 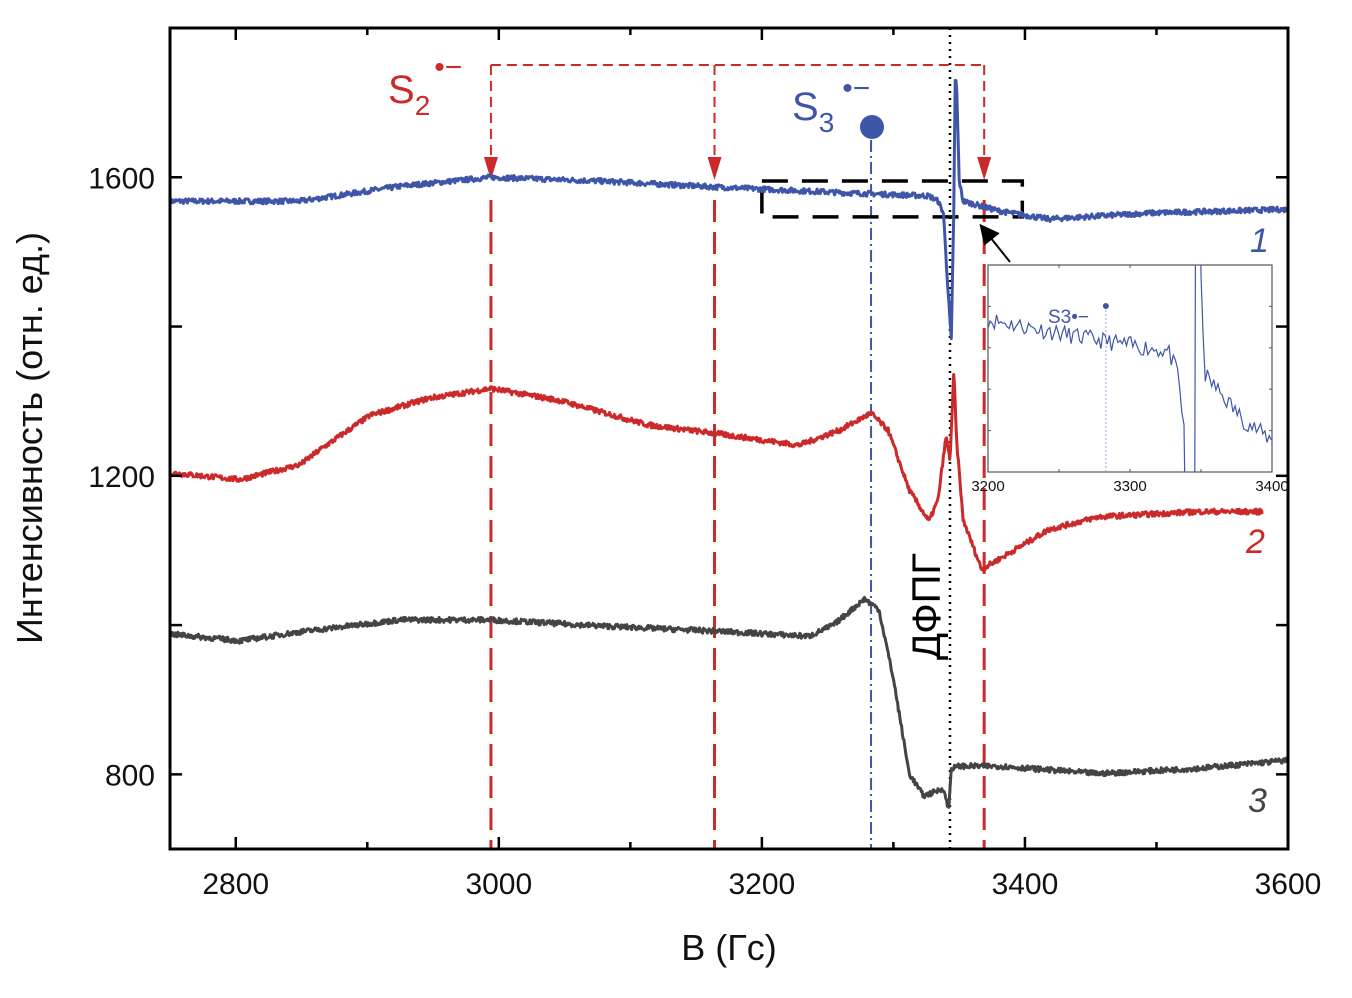 What do you see at coordinates (448, 67) in the screenshot?
I see `s2-label-sup: •−` at bounding box center [448, 67].